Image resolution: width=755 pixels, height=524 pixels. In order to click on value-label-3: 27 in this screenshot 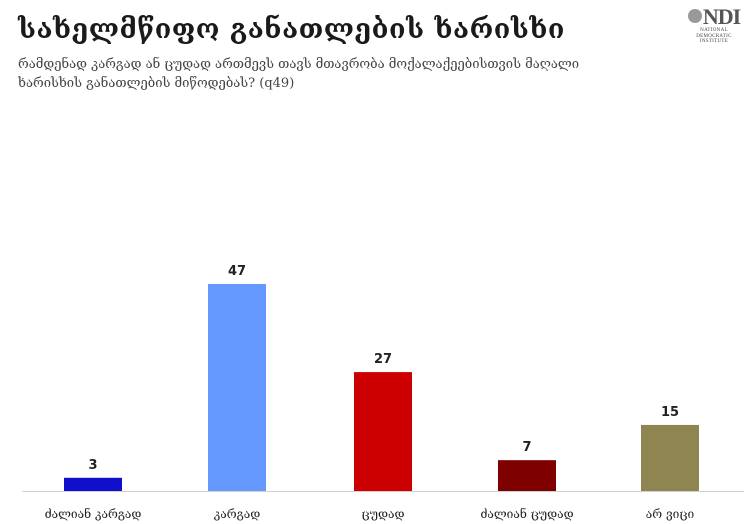, I will do `click(383, 359)`.